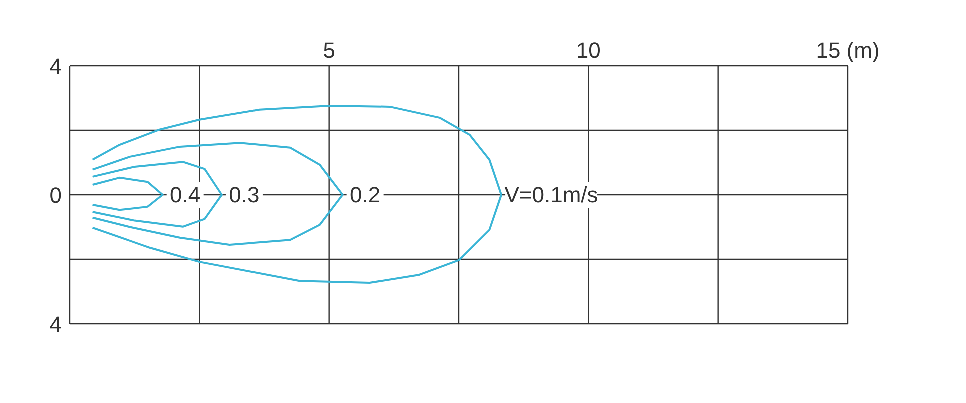 This screenshot has height=403, width=966. What do you see at coordinates (185, 195) in the screenshot?
I see `series-label: 0.4` at bounding box center [185, 195].